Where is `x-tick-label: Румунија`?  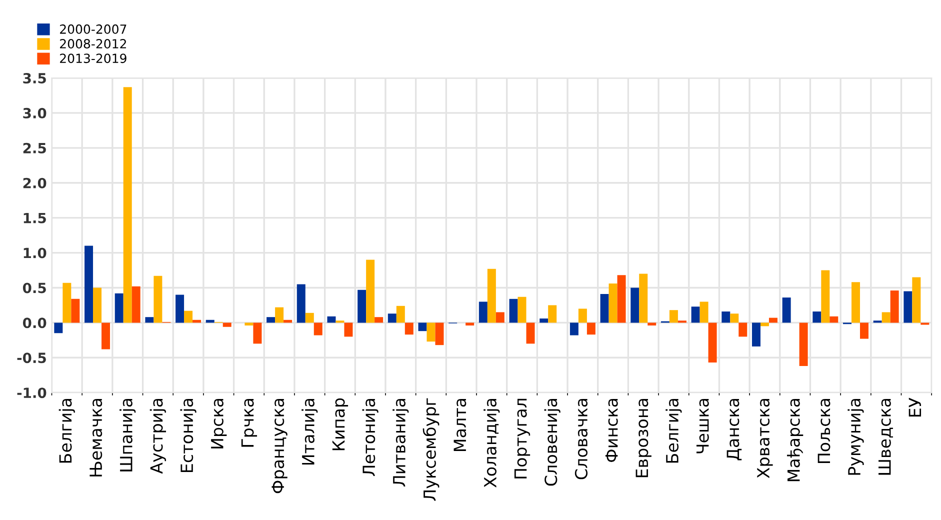
x-tick-label: Румунија is located at coordinates (856, 436).